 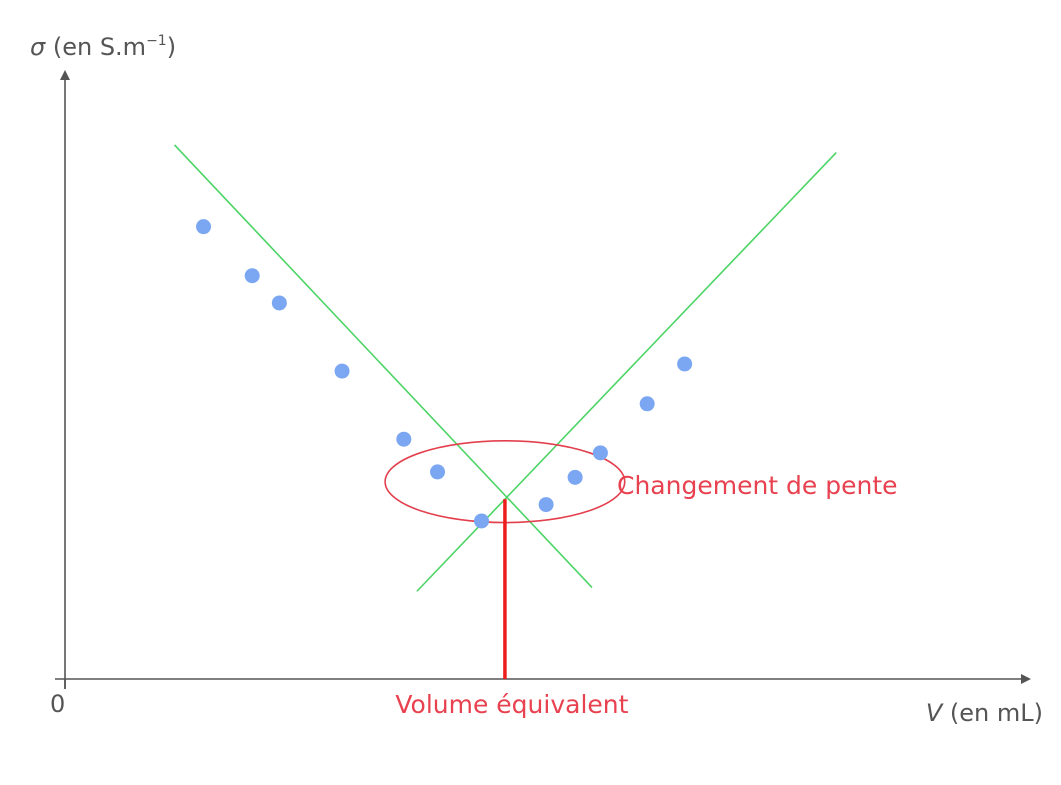 I want to click on y-axis-label: σ (en S.m−1), so click(x=103, y=47).